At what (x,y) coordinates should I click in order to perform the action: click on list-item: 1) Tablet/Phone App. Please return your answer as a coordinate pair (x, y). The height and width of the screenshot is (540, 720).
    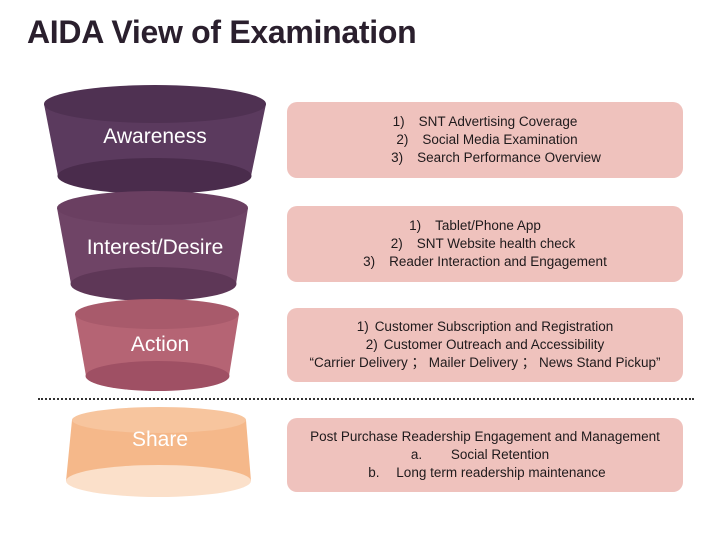
    Looking at the image, I should click on (475, 226).